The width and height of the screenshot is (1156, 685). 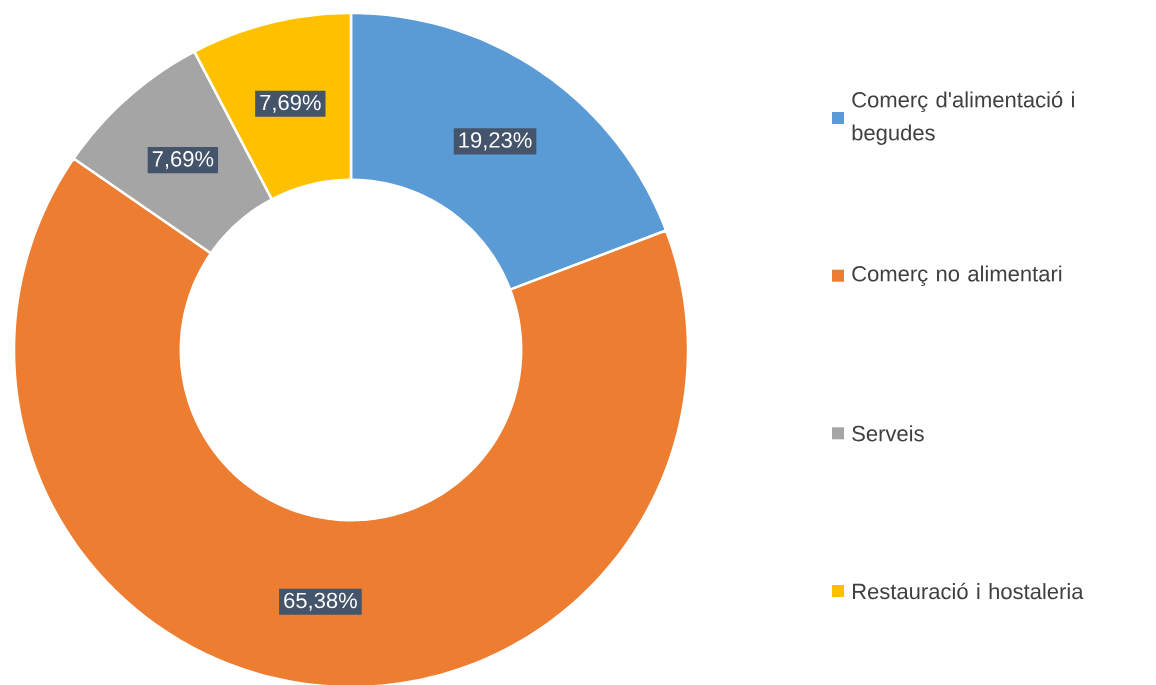 What do you see at coordinates (888, 433) in the screenshot?
I see `legend-label: Serveis` at bounding box center [888, 433].